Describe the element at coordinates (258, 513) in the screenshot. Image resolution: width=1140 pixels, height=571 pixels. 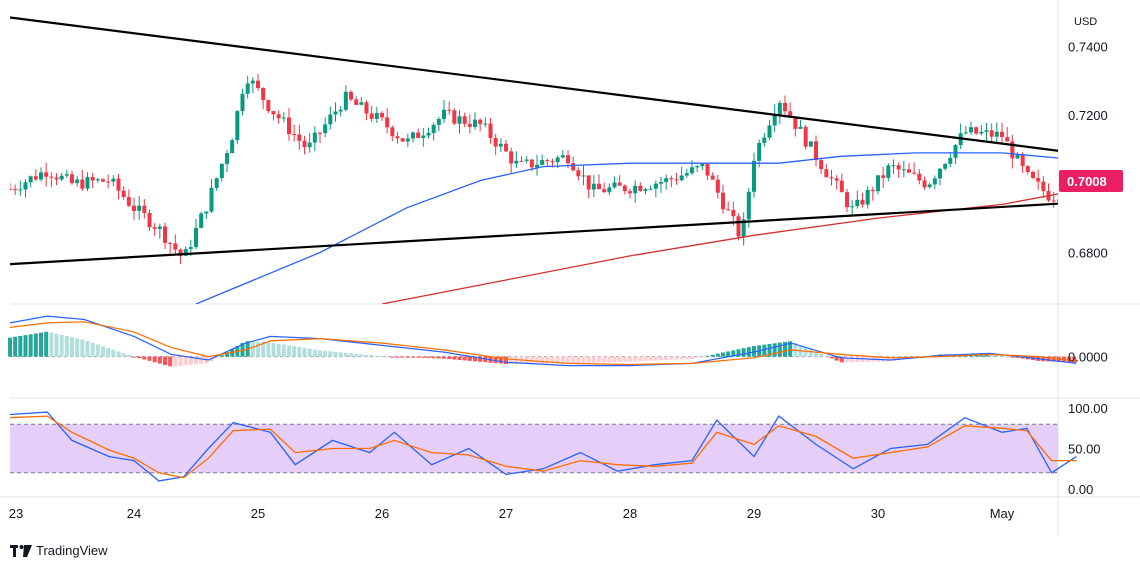
I see `time-tick-label: 25` at that location.